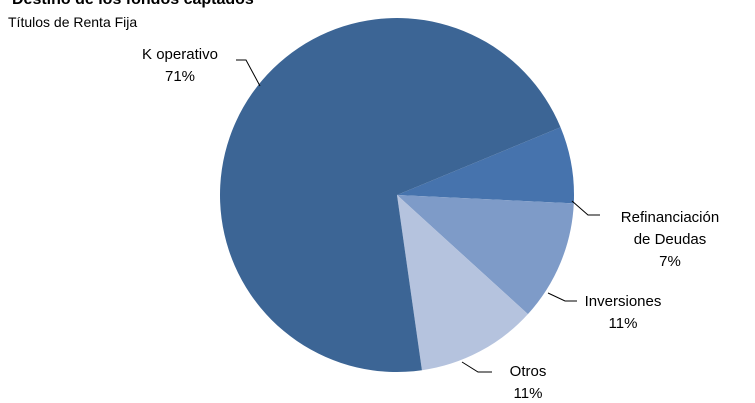 This screenshot has width=755, height=403. Describe the element at coordinates (72, 22) in the screenshot. I see `chart-subtitle: Títulos de Renta Fija` at that location.